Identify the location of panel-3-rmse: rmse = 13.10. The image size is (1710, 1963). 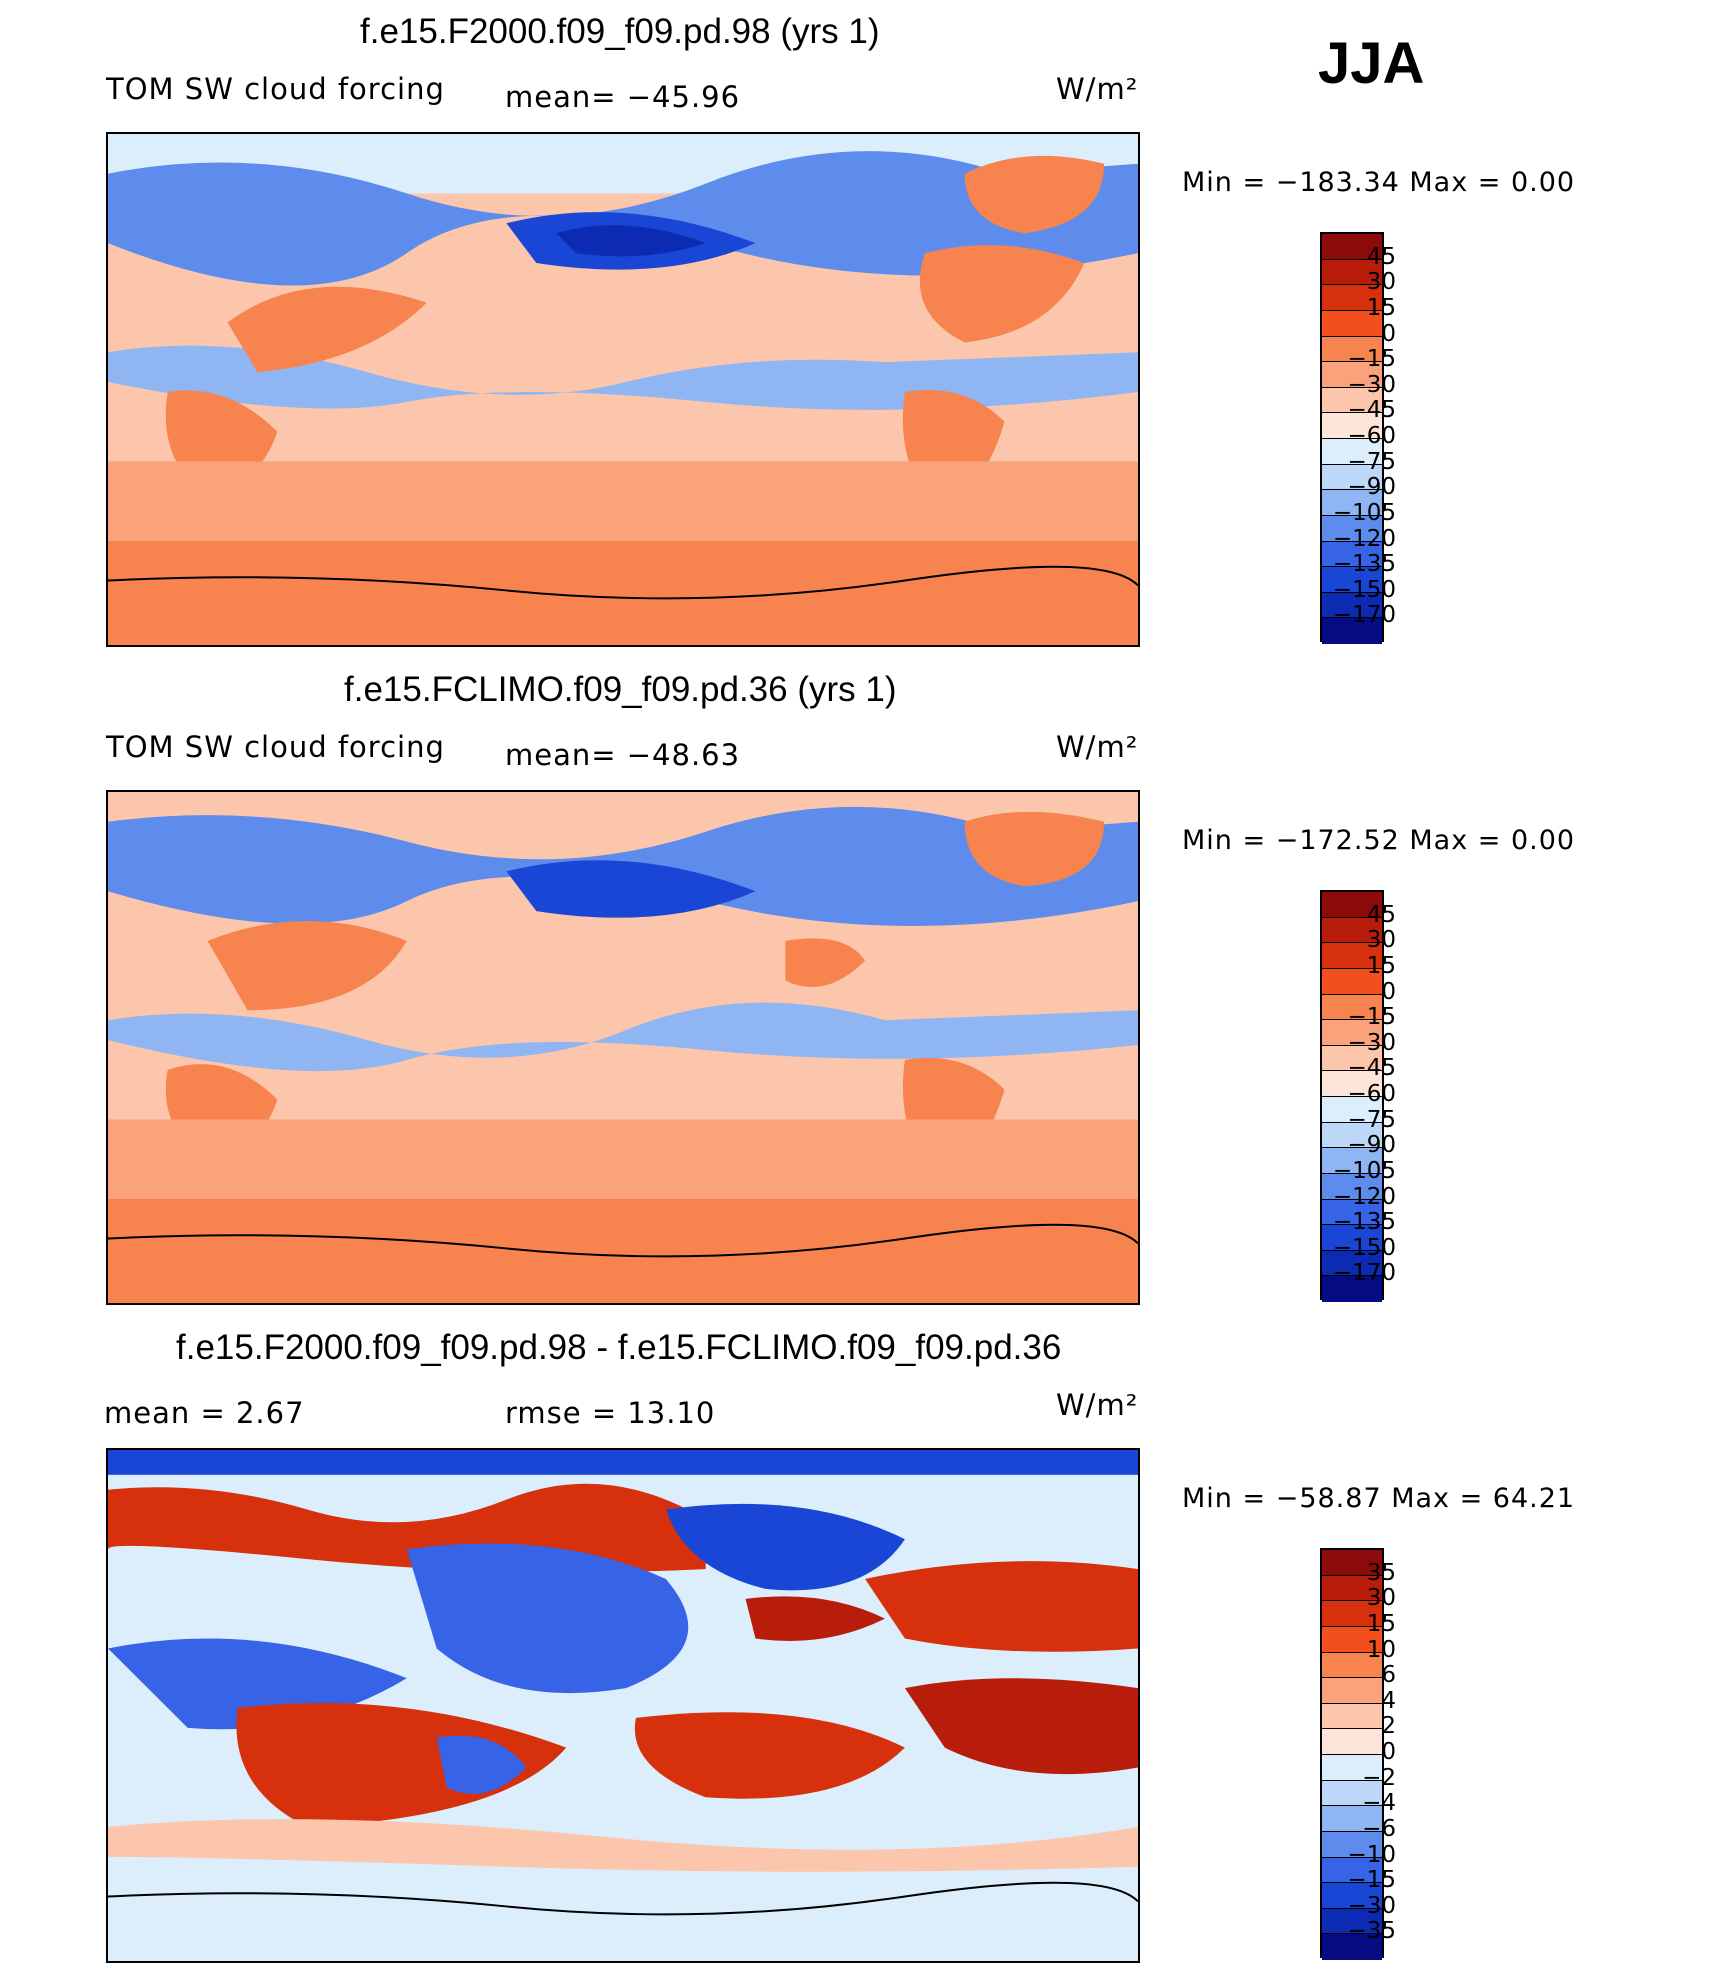
(610, 1413).